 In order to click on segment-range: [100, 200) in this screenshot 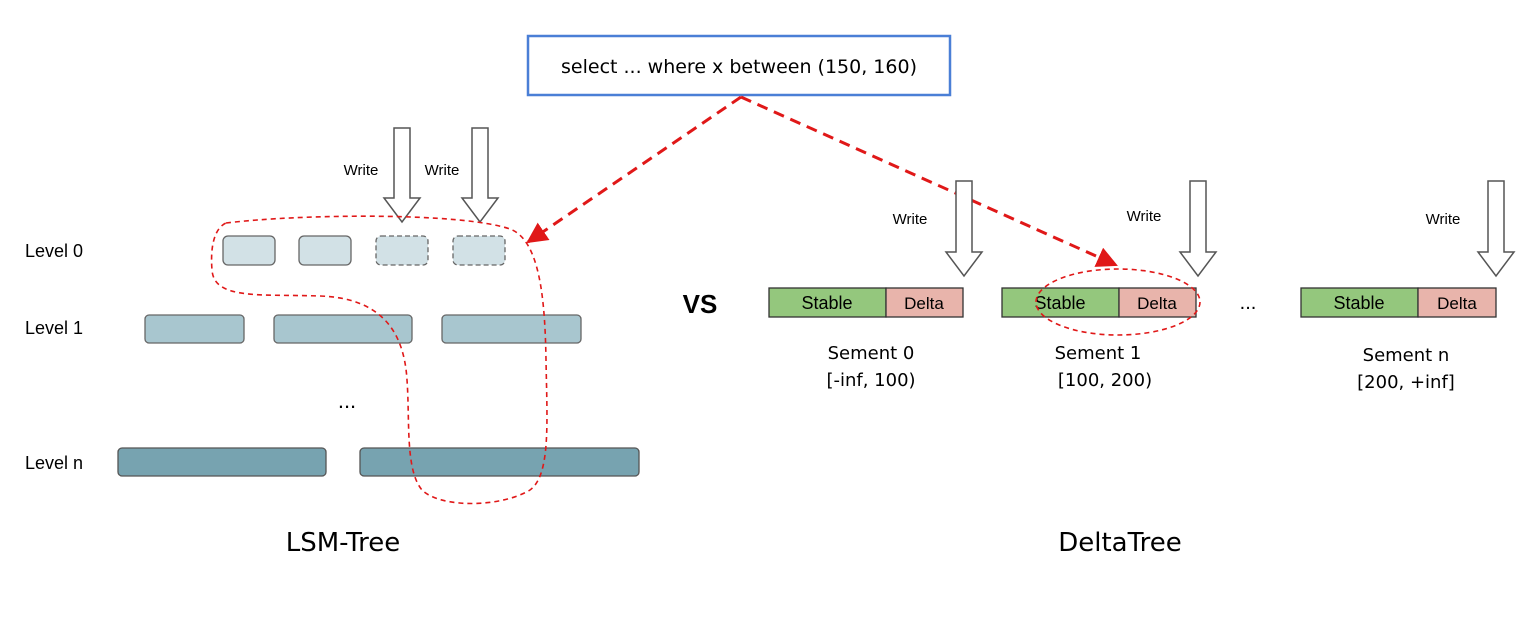, I will do `click(1105, 380)`.